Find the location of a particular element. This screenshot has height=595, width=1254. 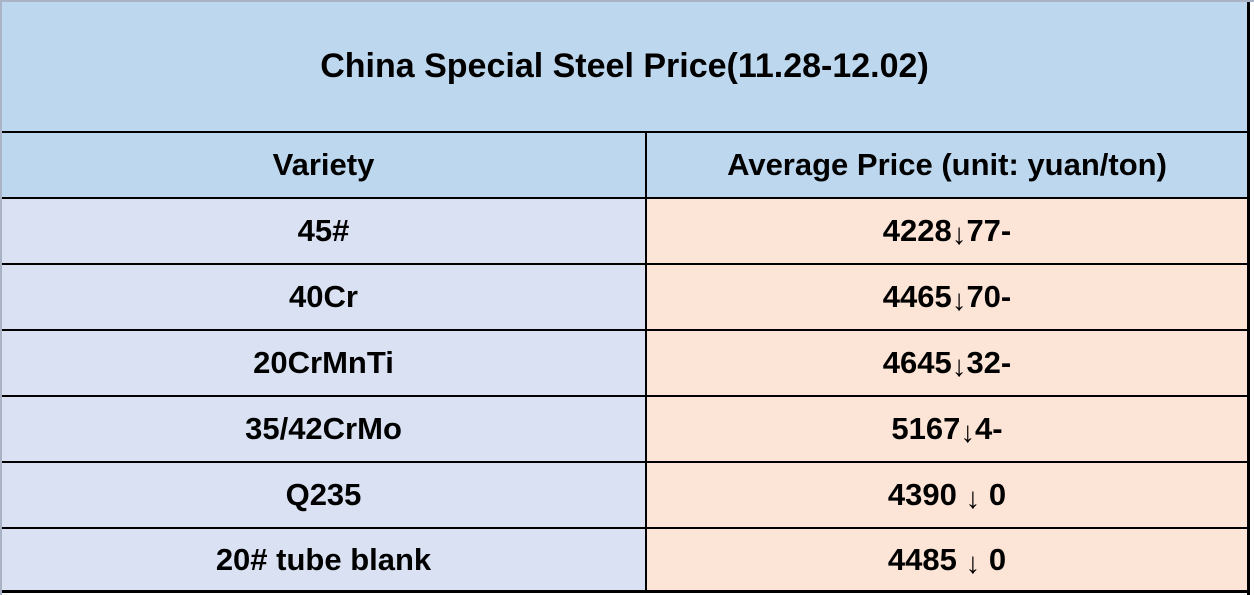

price-value: 4228 is located at coordinates (917, 230).